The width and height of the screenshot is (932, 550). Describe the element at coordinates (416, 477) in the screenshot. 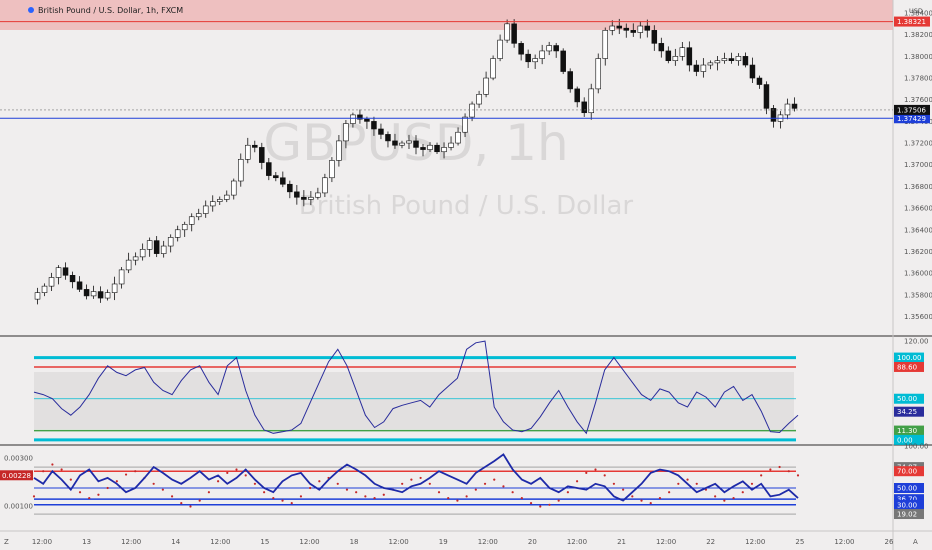

I see `osc2-line` at that location.